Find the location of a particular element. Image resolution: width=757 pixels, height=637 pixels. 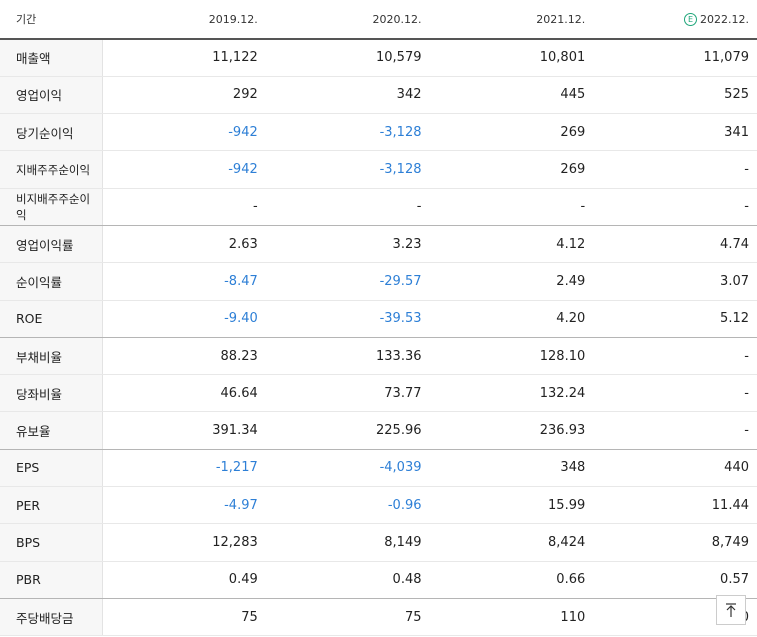

period-header: 기간 is located at coordinates (51, 20).